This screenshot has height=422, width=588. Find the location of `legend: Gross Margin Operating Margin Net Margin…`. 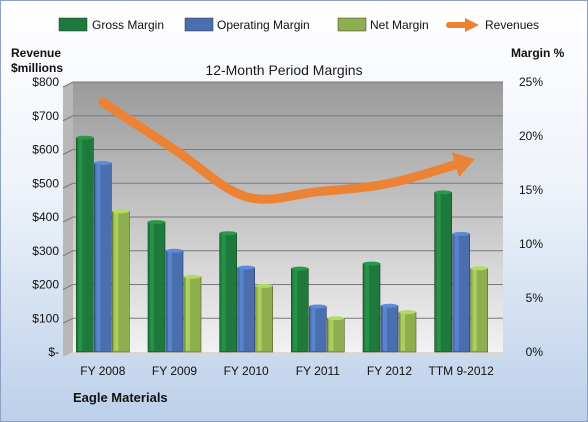

legend: Gross Margin Operating Margin Net Margin… is located at coordinates (298, 24).